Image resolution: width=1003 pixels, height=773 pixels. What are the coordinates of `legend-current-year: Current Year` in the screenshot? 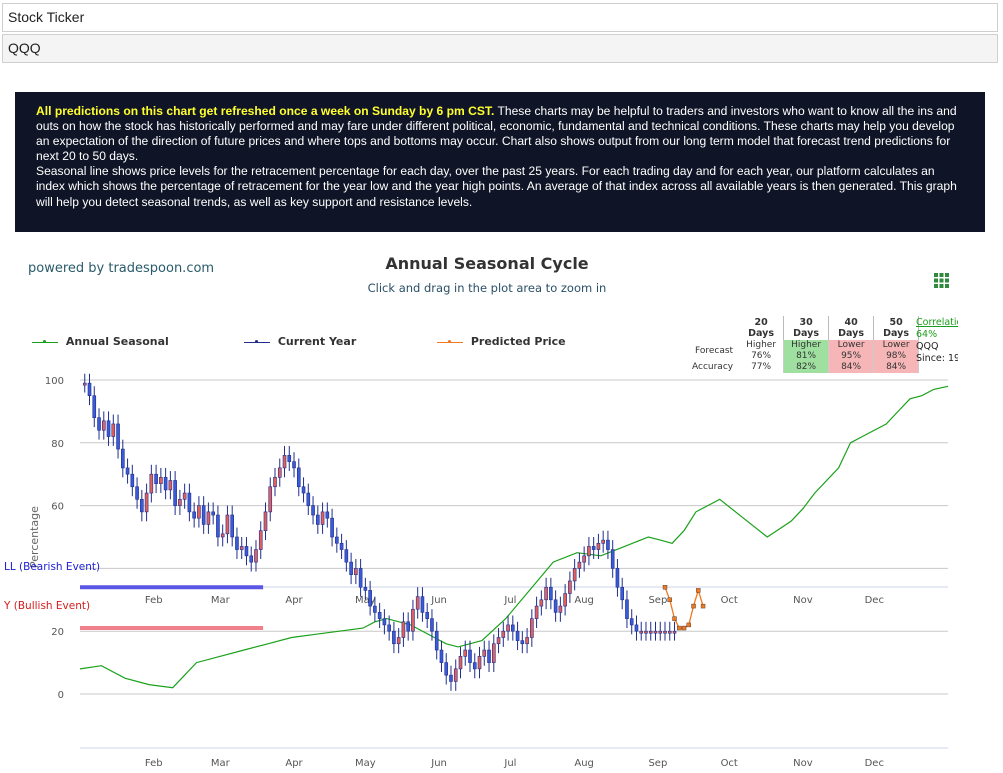 It's located at (300, 341).